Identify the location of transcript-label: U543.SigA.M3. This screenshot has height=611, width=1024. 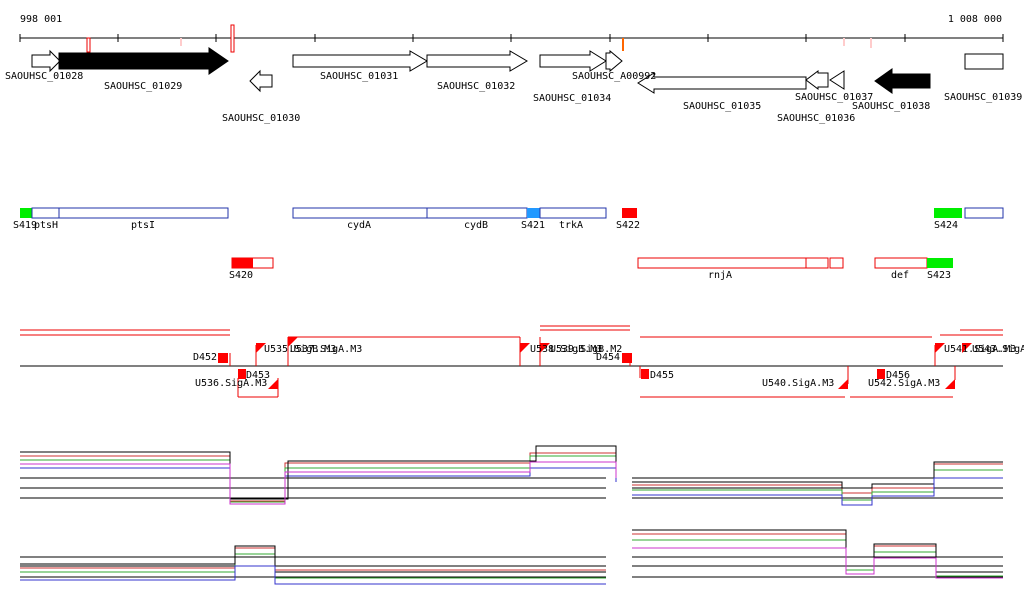
(998, 349).